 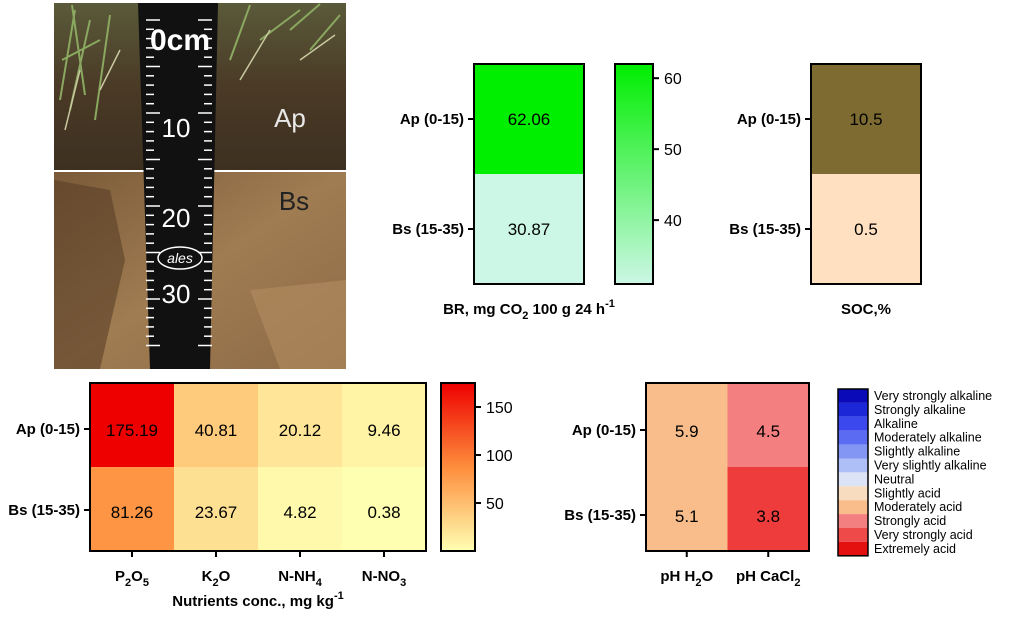 What do you see at coordinates (918, 507) in the screenshot?
I see `legend-label: Moderately acid` at bounding box center [918, 507].